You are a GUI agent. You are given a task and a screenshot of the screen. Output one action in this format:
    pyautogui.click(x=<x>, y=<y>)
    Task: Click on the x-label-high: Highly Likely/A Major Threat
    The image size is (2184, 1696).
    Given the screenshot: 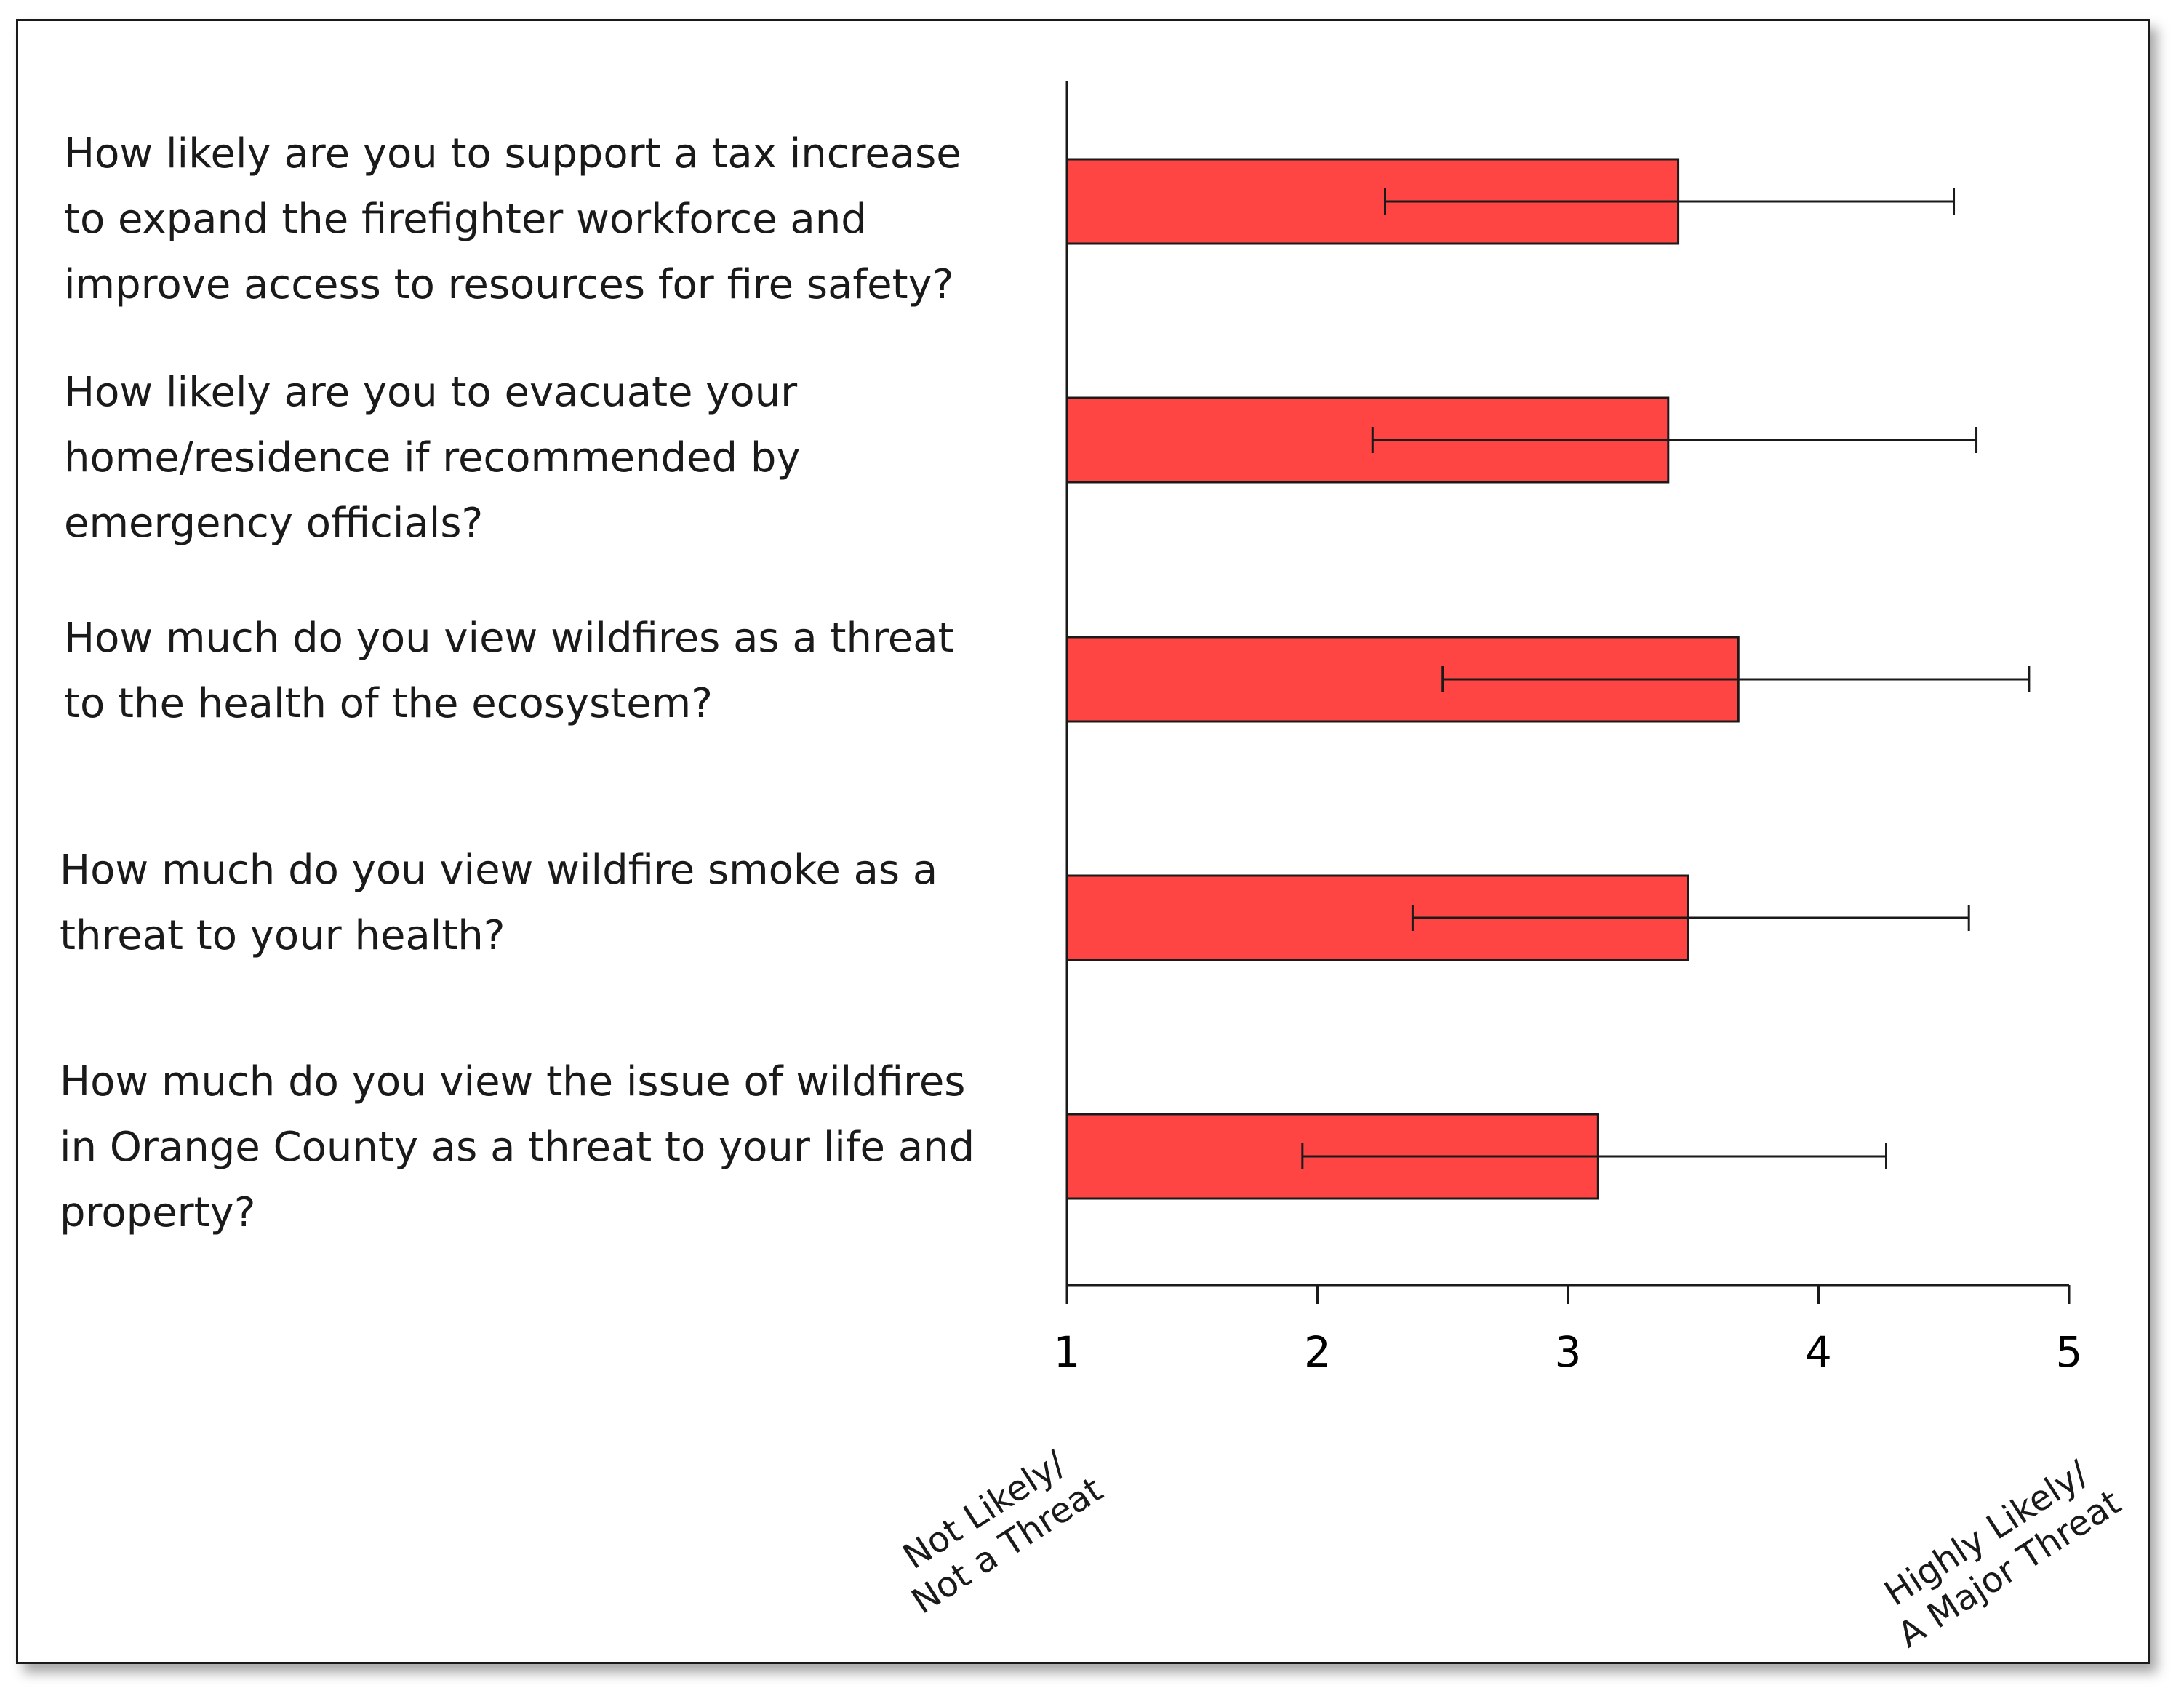 What is the action you would take?
    pyautogui.click(x=1998, y=1551)
    